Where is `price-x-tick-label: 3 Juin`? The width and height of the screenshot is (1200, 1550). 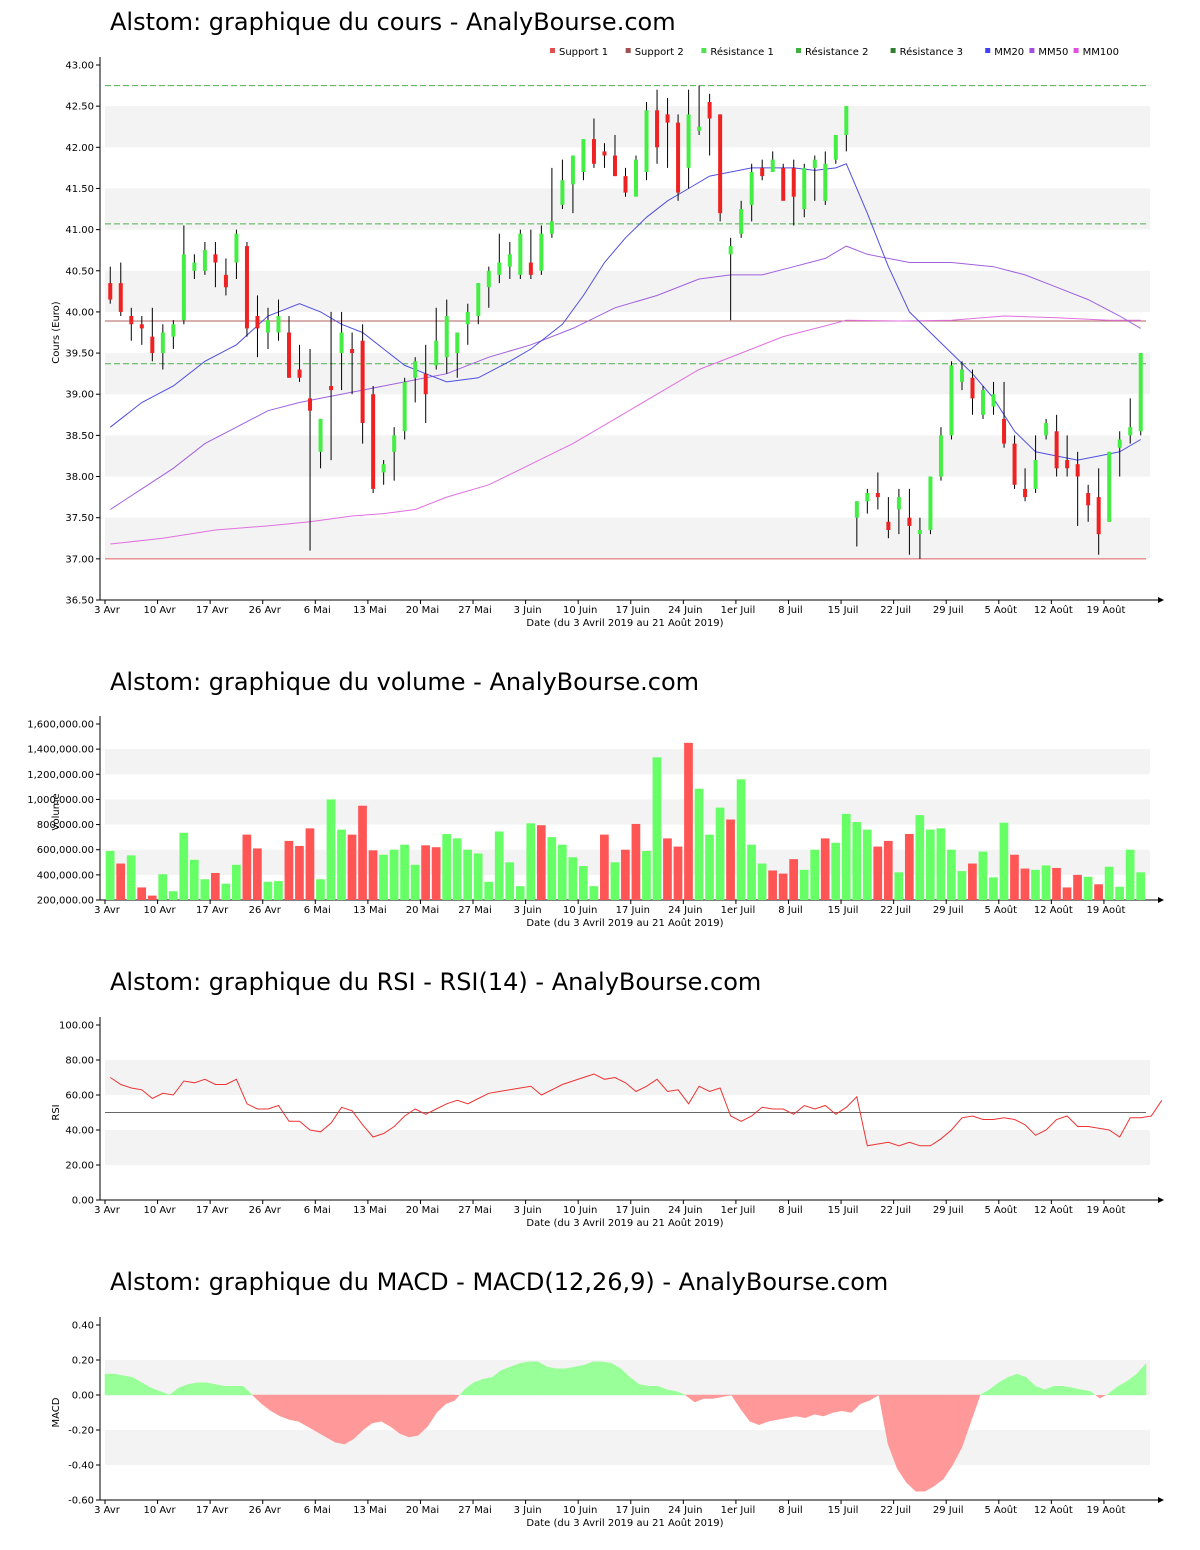
price-x-tick-label: 3 Juin is located at coordinates (528, 610).